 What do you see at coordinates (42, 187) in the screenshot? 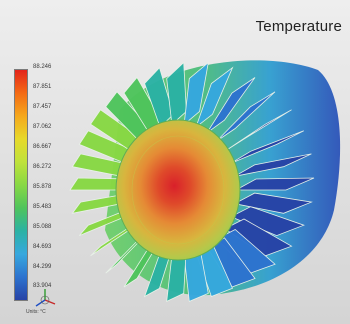
I see `legend-label: 85.878` at bounding box center [42, 187].